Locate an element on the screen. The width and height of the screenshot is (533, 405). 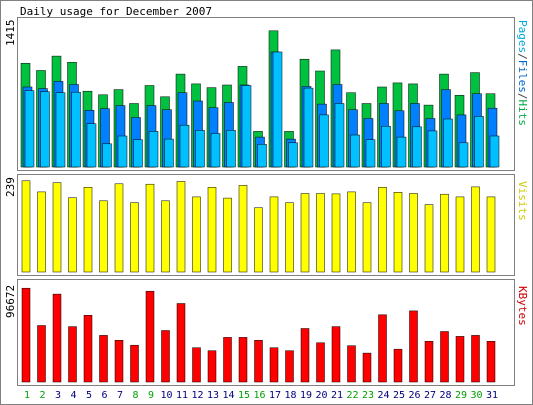
day-label: 18 is located at coordinates (290, 395).